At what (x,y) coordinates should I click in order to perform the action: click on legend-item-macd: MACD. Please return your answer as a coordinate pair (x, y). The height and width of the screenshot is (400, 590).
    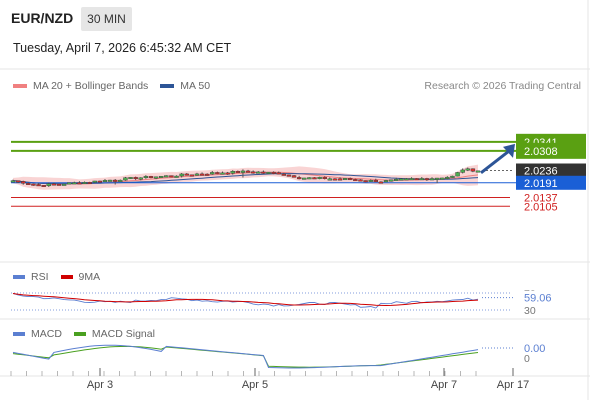
    Looking at the image, I should click on (37, 334).